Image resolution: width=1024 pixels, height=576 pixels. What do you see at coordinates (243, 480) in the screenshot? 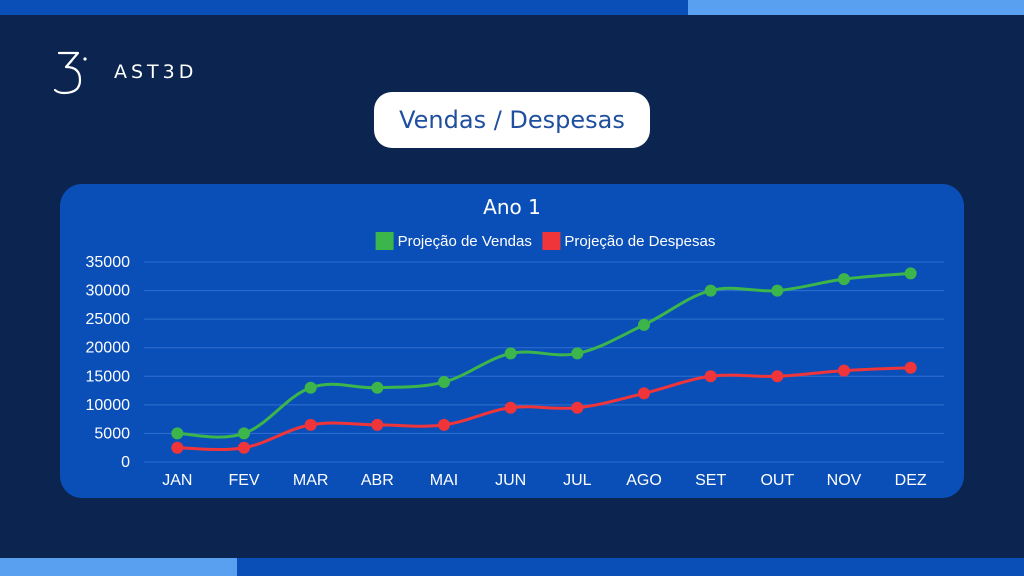
I see `x-tick-label: FEV` at bounding box center [243, 480].